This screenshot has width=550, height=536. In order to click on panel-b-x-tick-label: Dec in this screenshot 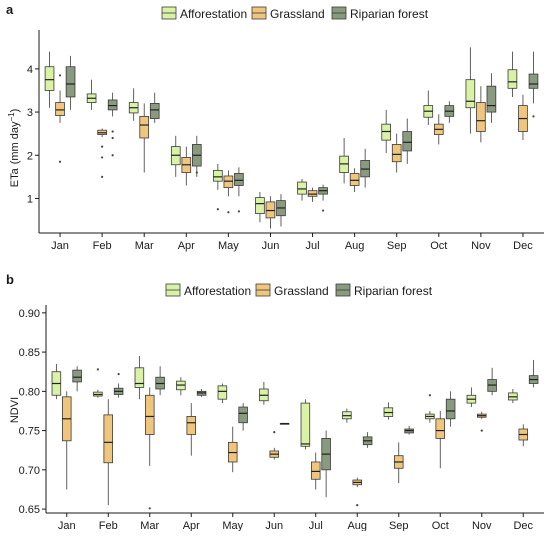, I will do `click(523, 525)`.